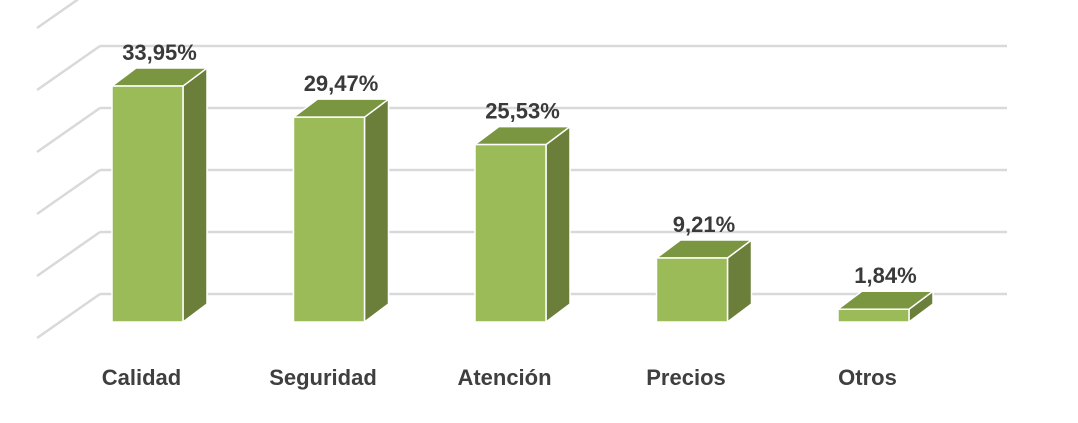 This screenshot has height=423, width=1078. I want to click on data-label: 29,47%, so click(341, 83).